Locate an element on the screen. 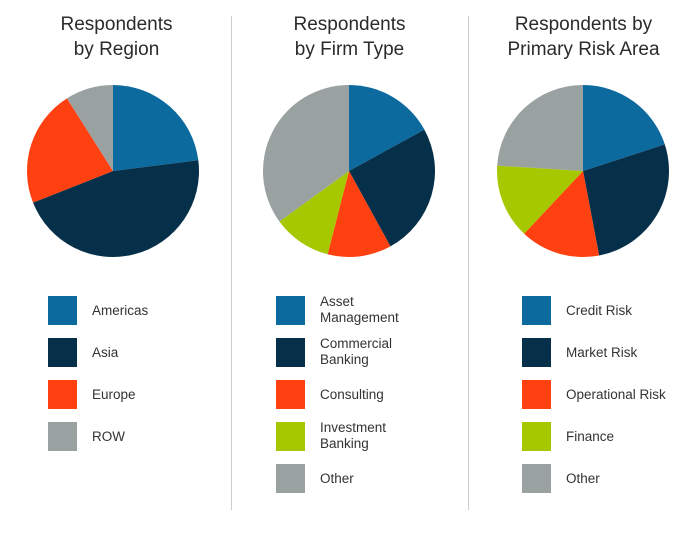  firm-type-pie-chart is located at coordinates (348, 171).